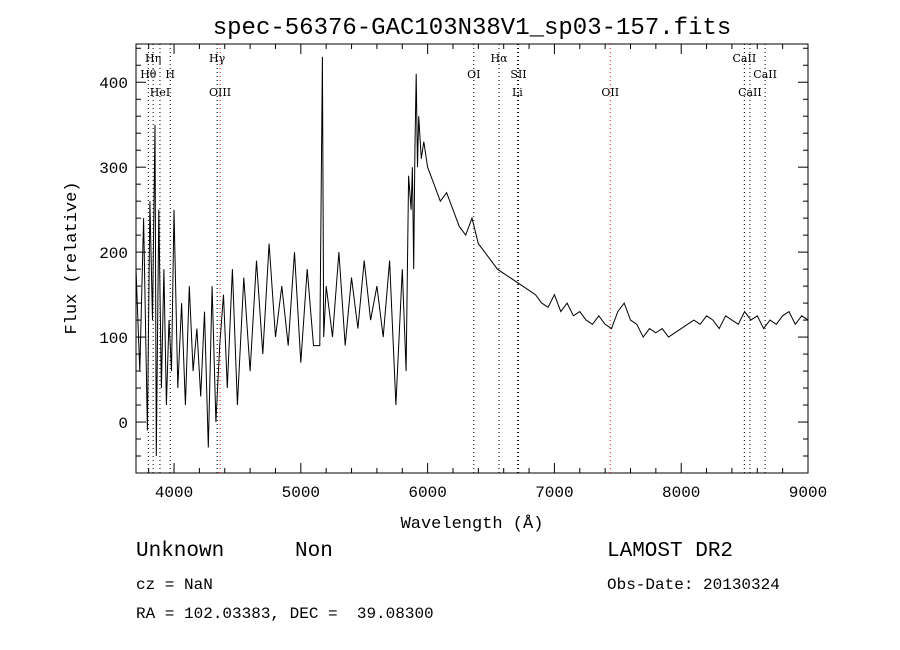 The width and height of the screenshot is (900, 650). I want to click on y-tick-label: 0, so click(123, 424).